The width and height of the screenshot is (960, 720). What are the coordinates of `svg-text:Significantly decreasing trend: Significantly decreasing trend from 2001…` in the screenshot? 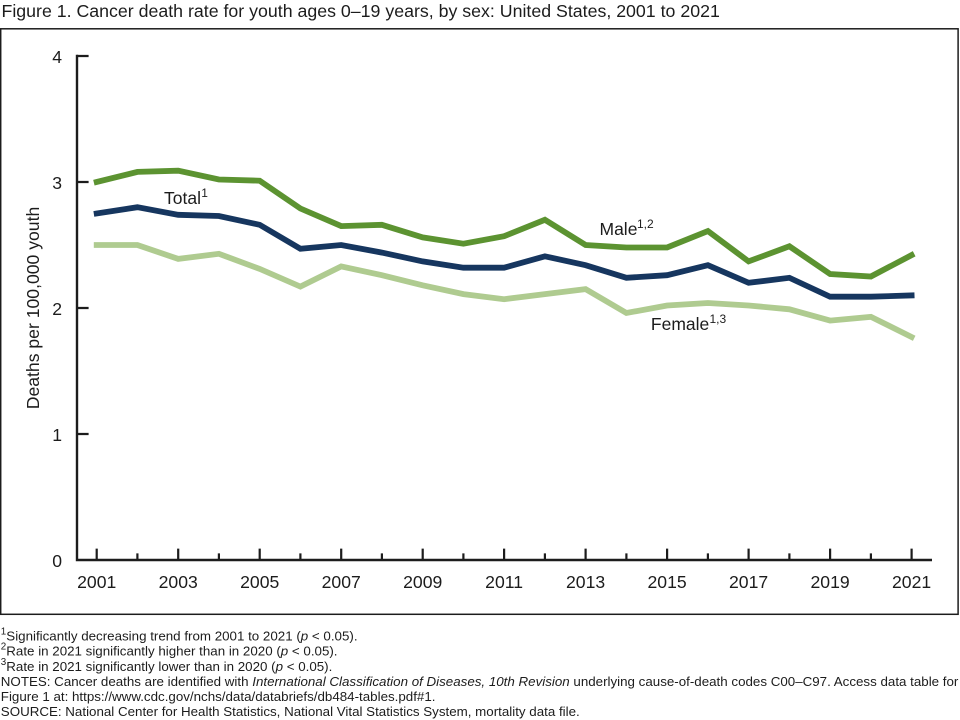 It's located at (181, 636).